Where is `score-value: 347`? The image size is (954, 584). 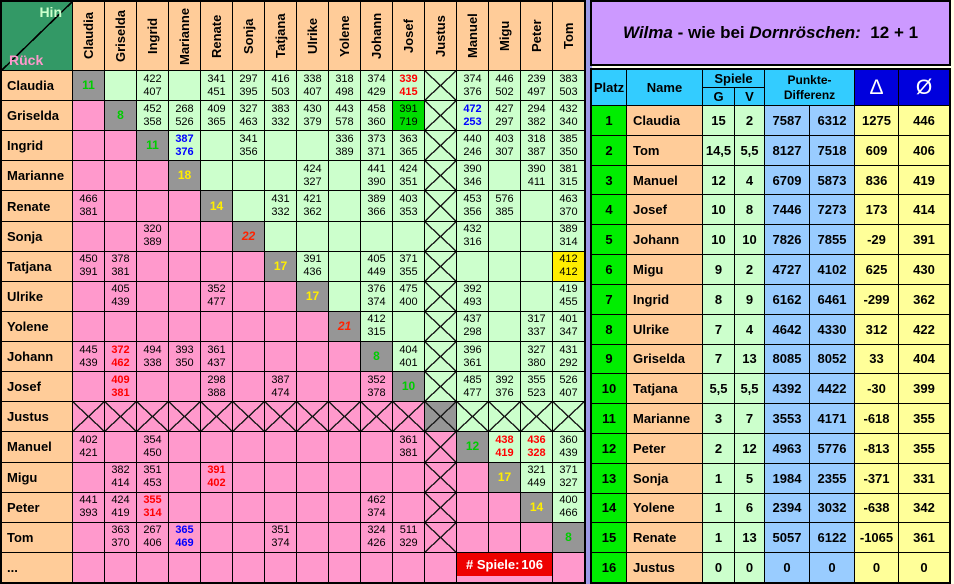
score-value: 347 is located at coordinates (568, 332).